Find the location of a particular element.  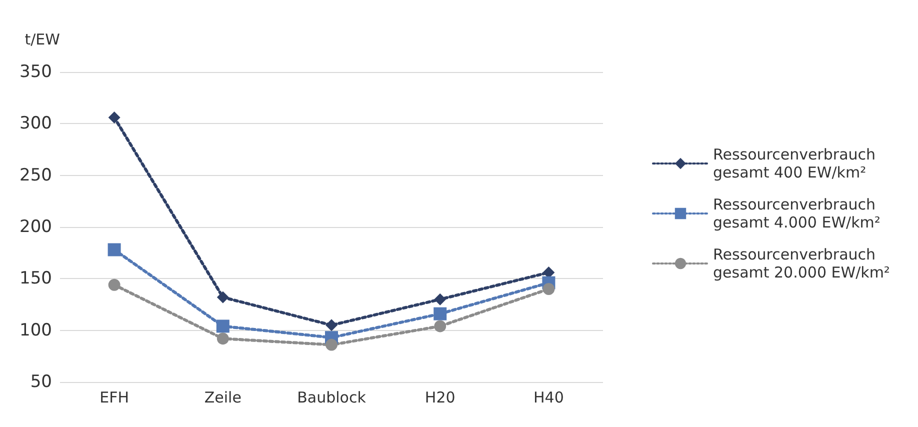

y-tick-label: 250 is located at coordinates (36, 175).